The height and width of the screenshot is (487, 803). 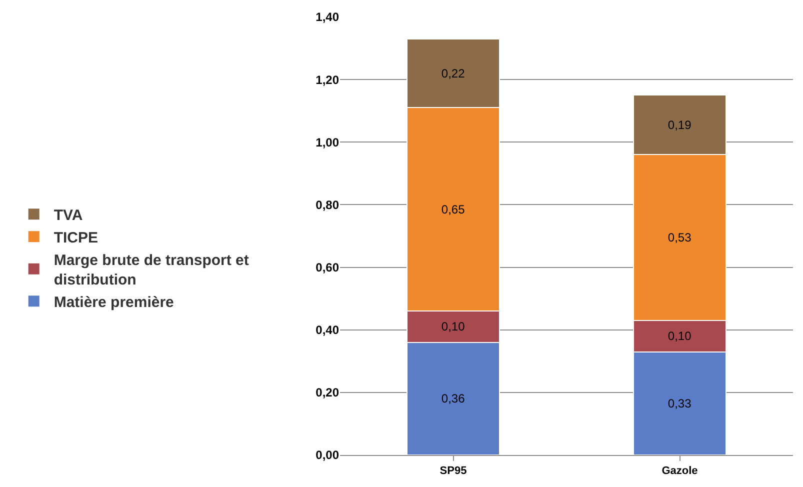 What do you see at coordinates (328, 393) in the screenshot?
I see `y-tick-label: 0,20` at bounding box center [328, 393].